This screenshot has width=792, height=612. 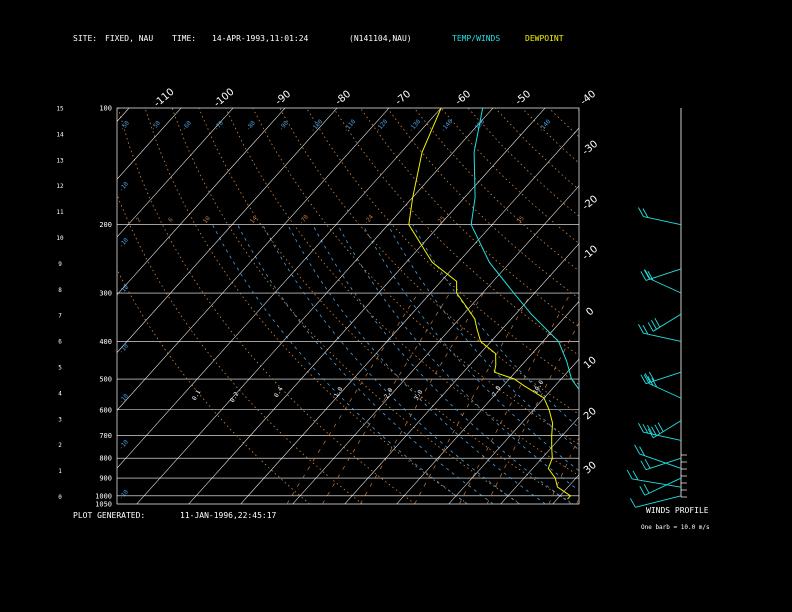 What do you see at coordinates (235, 396) in the screenshot?
I see `mixing-ratio-label: 0.2` at bounding box center [235, 396].